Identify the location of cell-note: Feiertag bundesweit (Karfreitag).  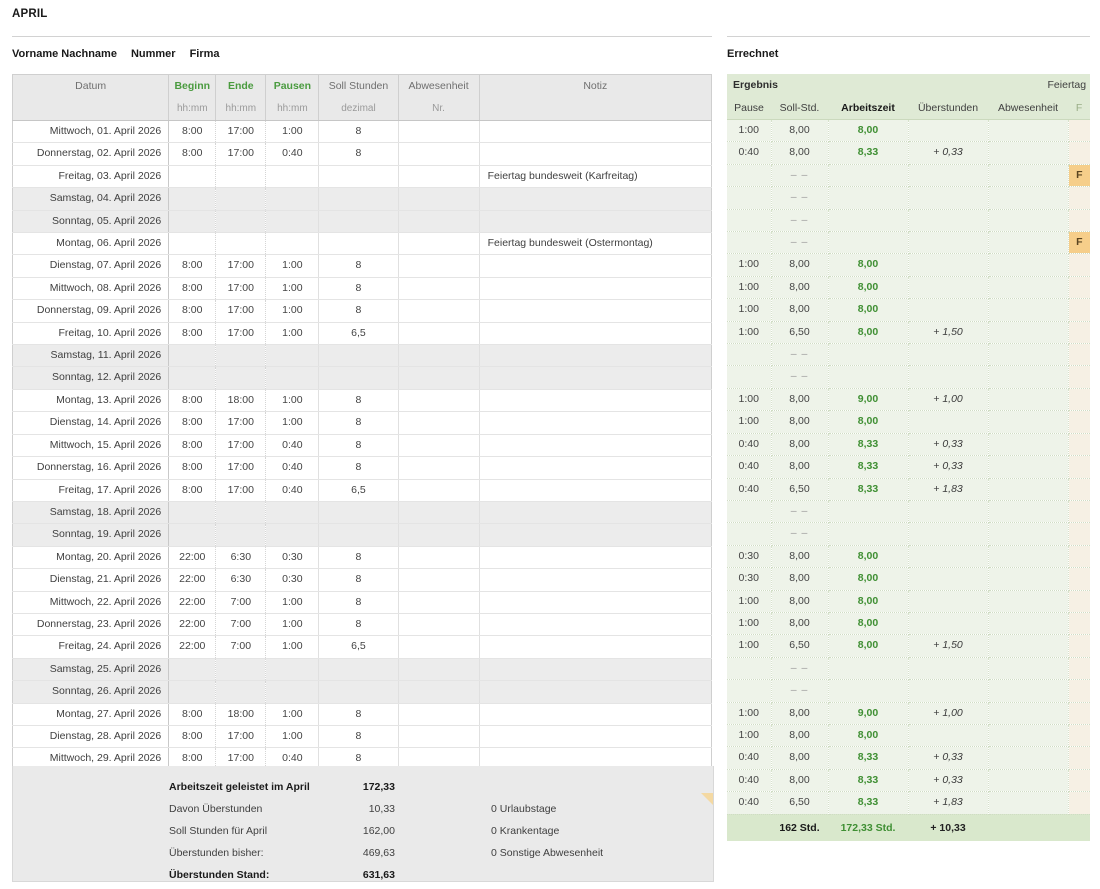
(595, 177).